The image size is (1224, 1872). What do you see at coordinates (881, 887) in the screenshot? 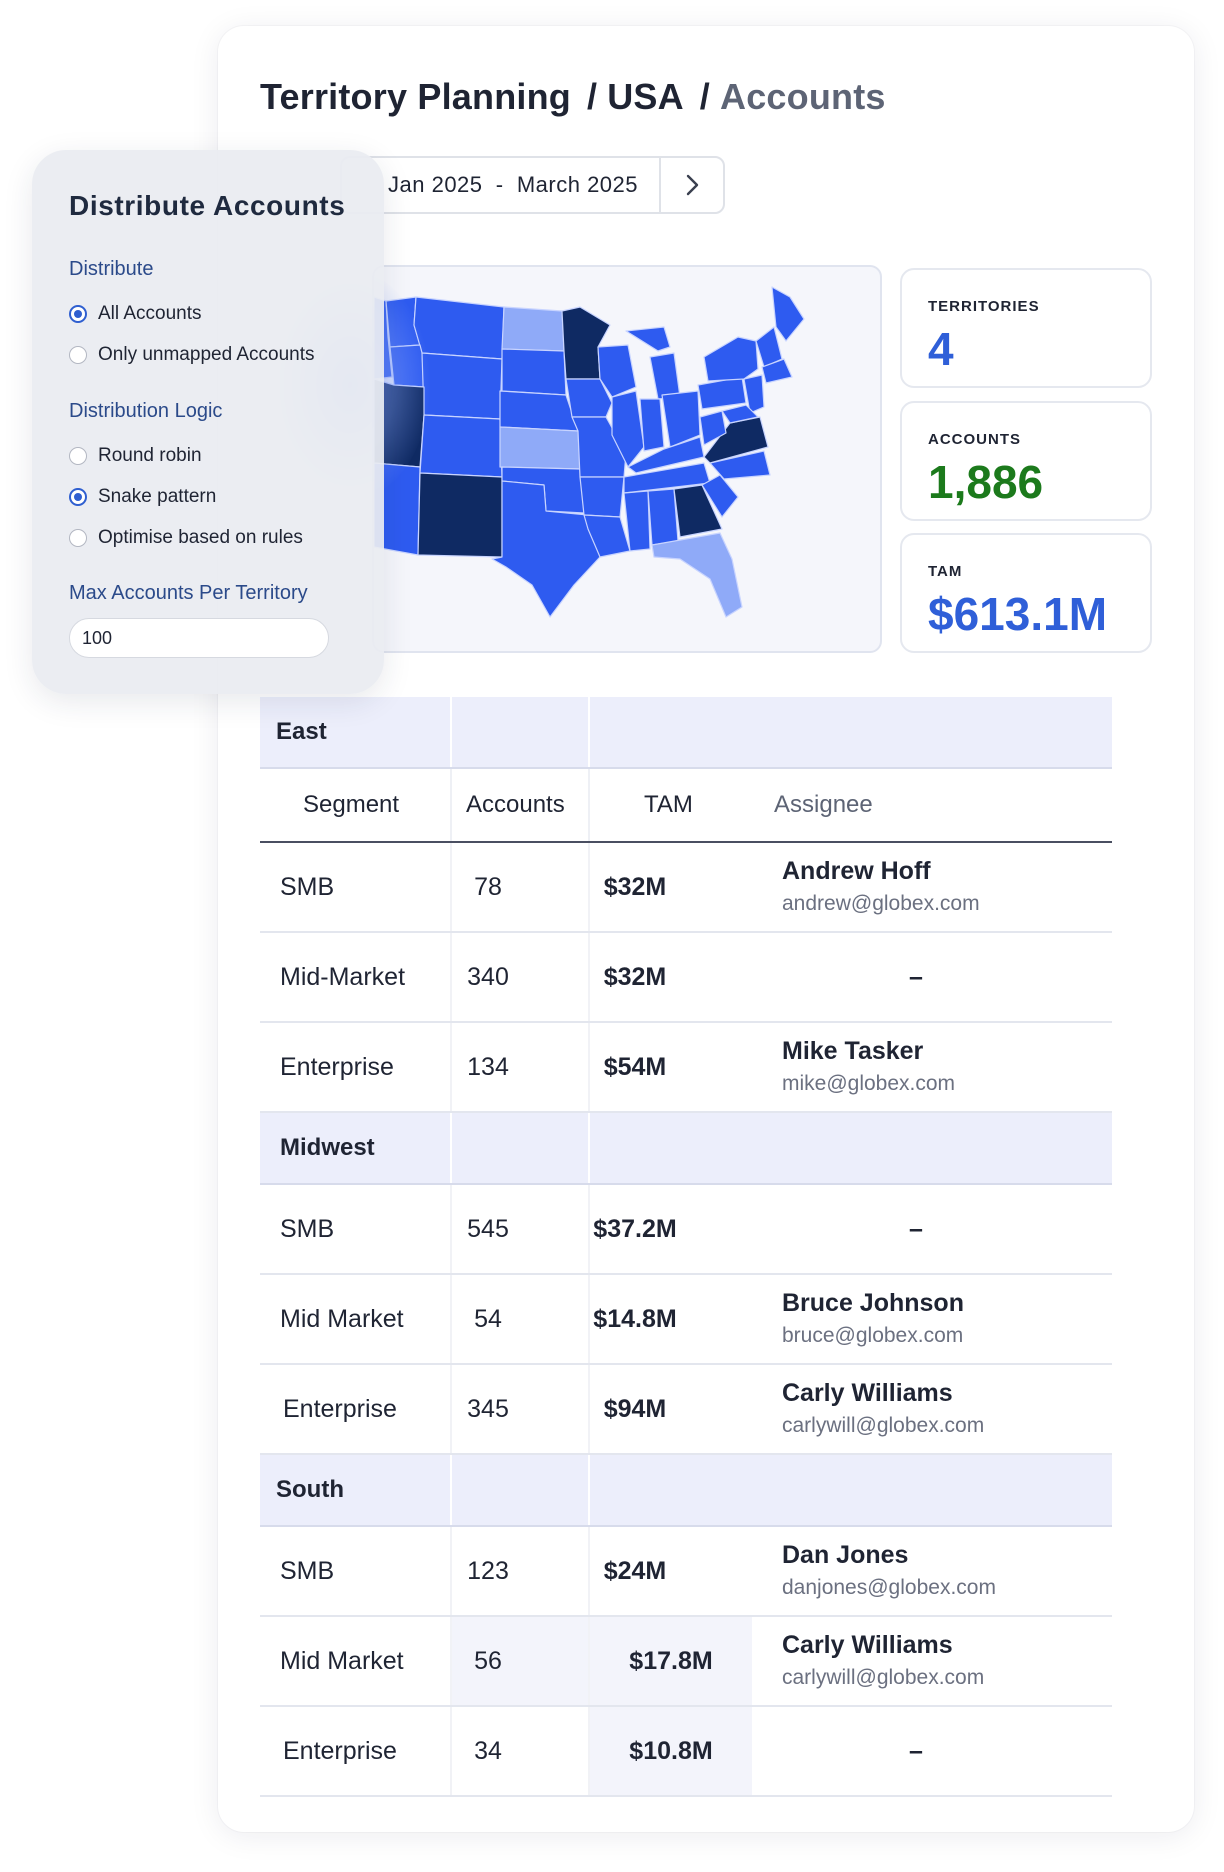
I see `cell-assignee: Andrew Hoff andrew@globex.com` at bounding box center [881, 887].